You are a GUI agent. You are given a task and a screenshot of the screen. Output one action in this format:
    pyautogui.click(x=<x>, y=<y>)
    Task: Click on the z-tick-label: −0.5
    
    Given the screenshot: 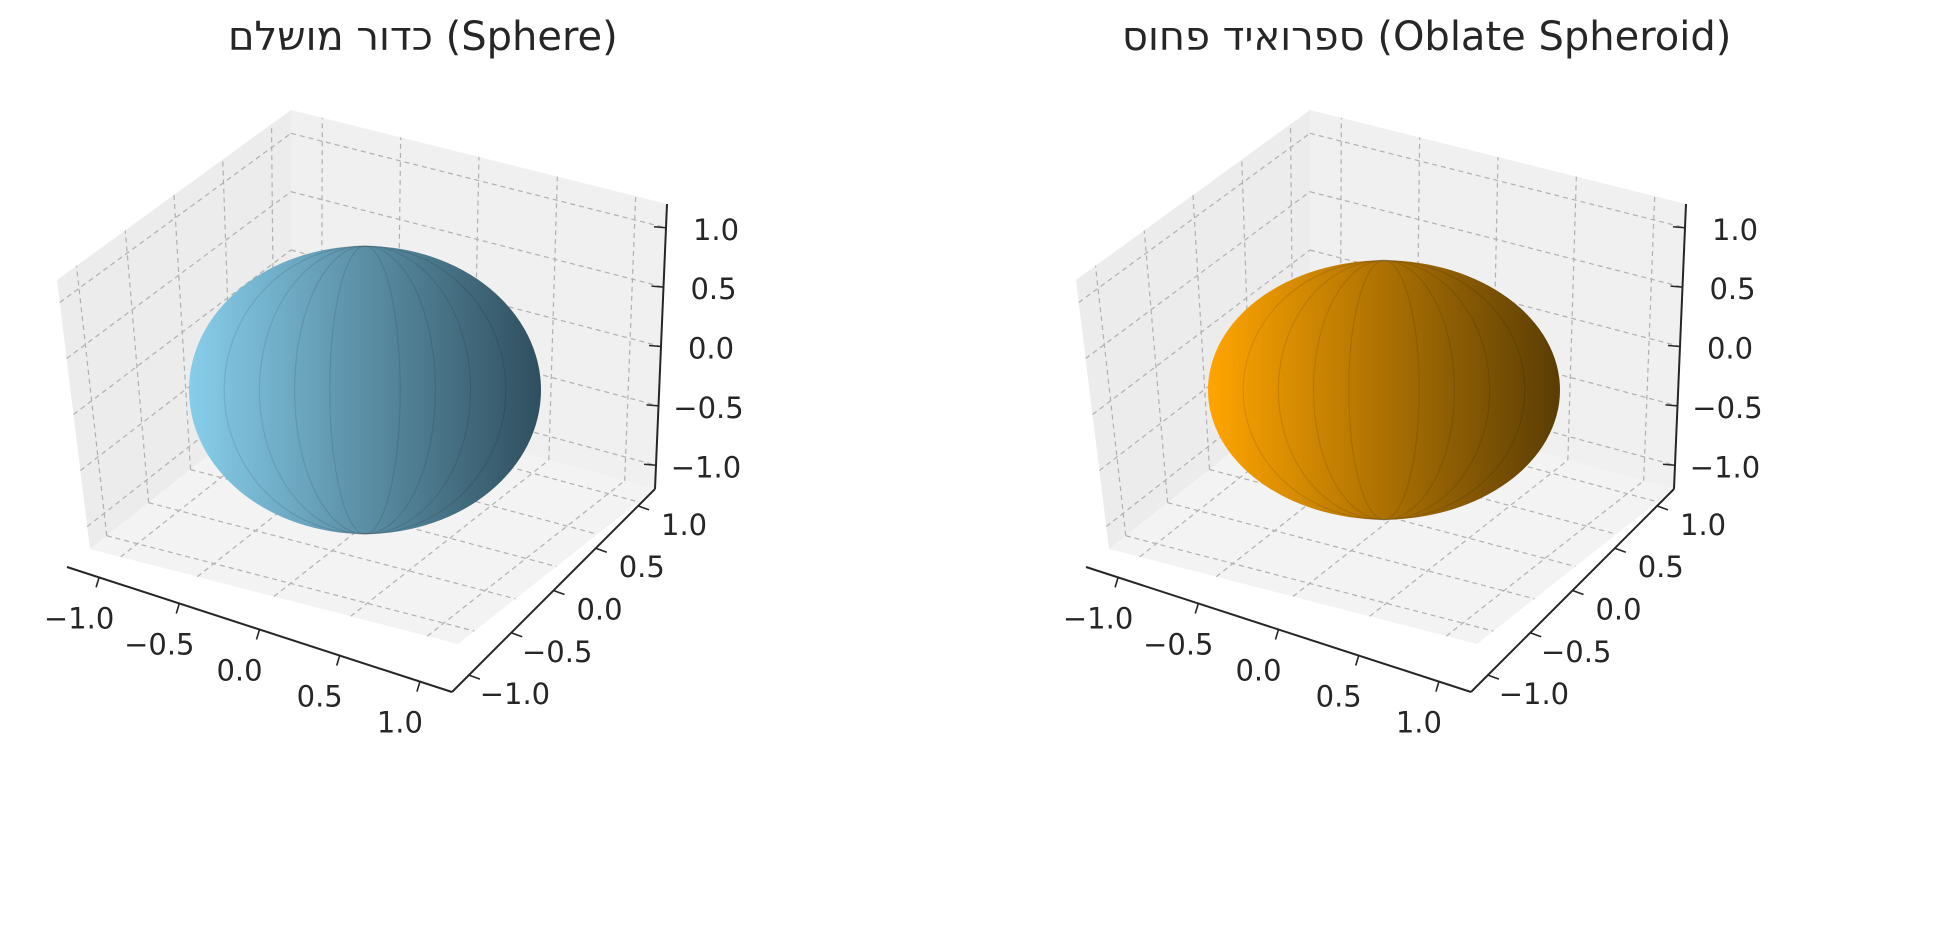 What is the action you would take?
    pyautogui.click(x=1727, y=408)
    